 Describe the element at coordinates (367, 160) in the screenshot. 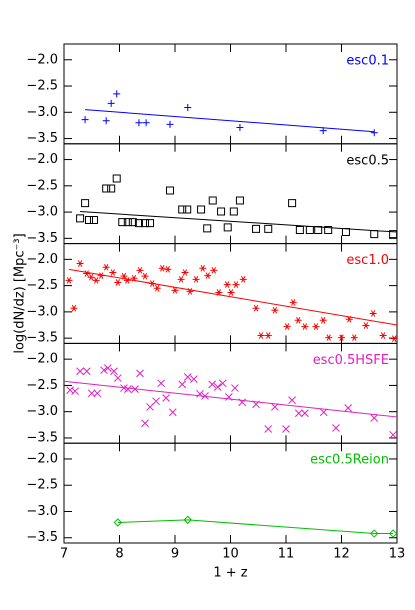

I see `series-label: esc0.5` at that location.